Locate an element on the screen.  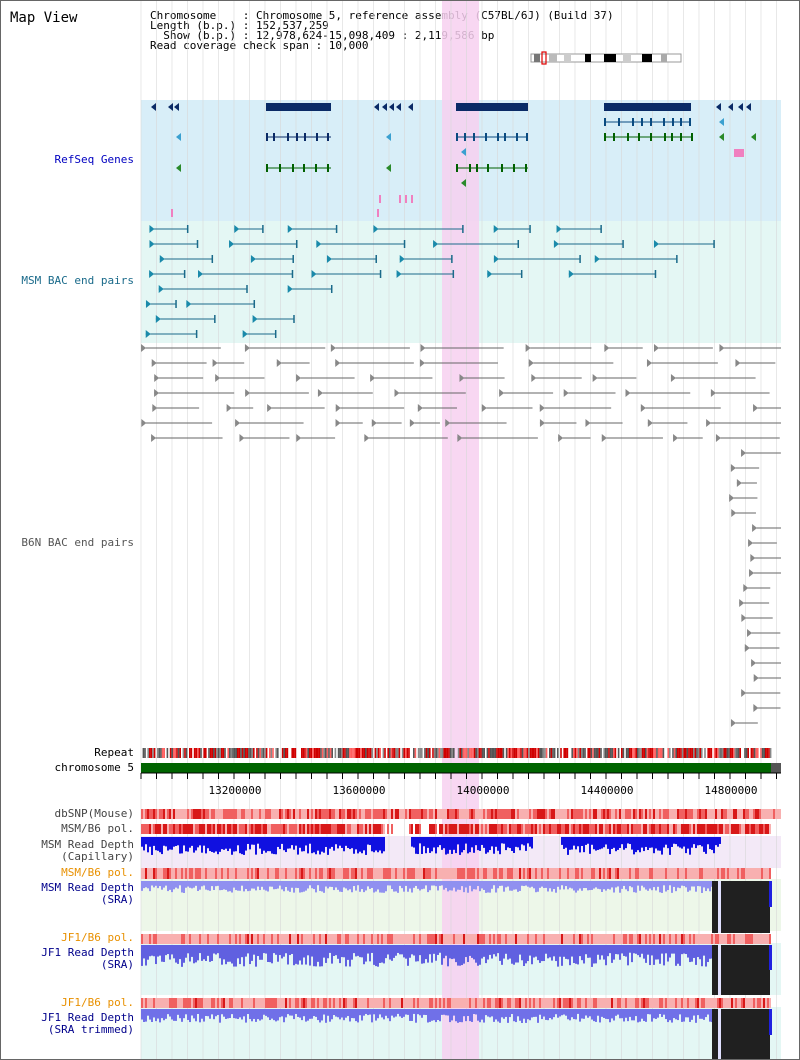
chromosome-ideogram is located at coordinates (606, 58).